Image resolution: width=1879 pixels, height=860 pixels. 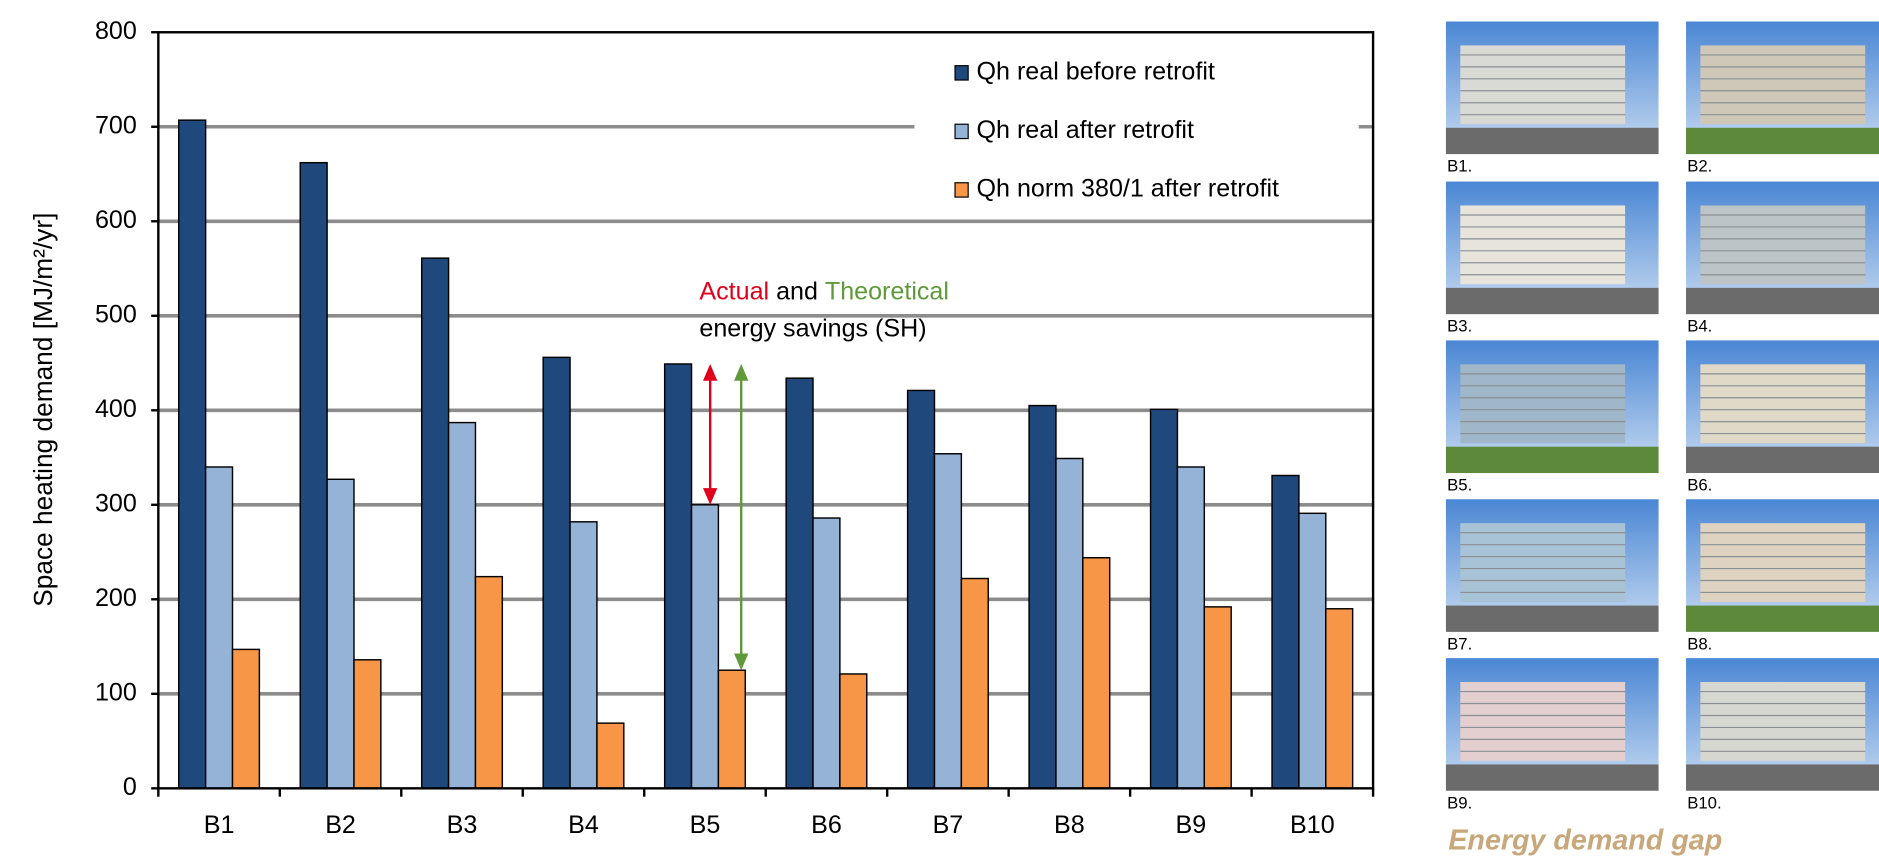 I want to click on x-tick-label: B8, so click(x=1069, y=825).